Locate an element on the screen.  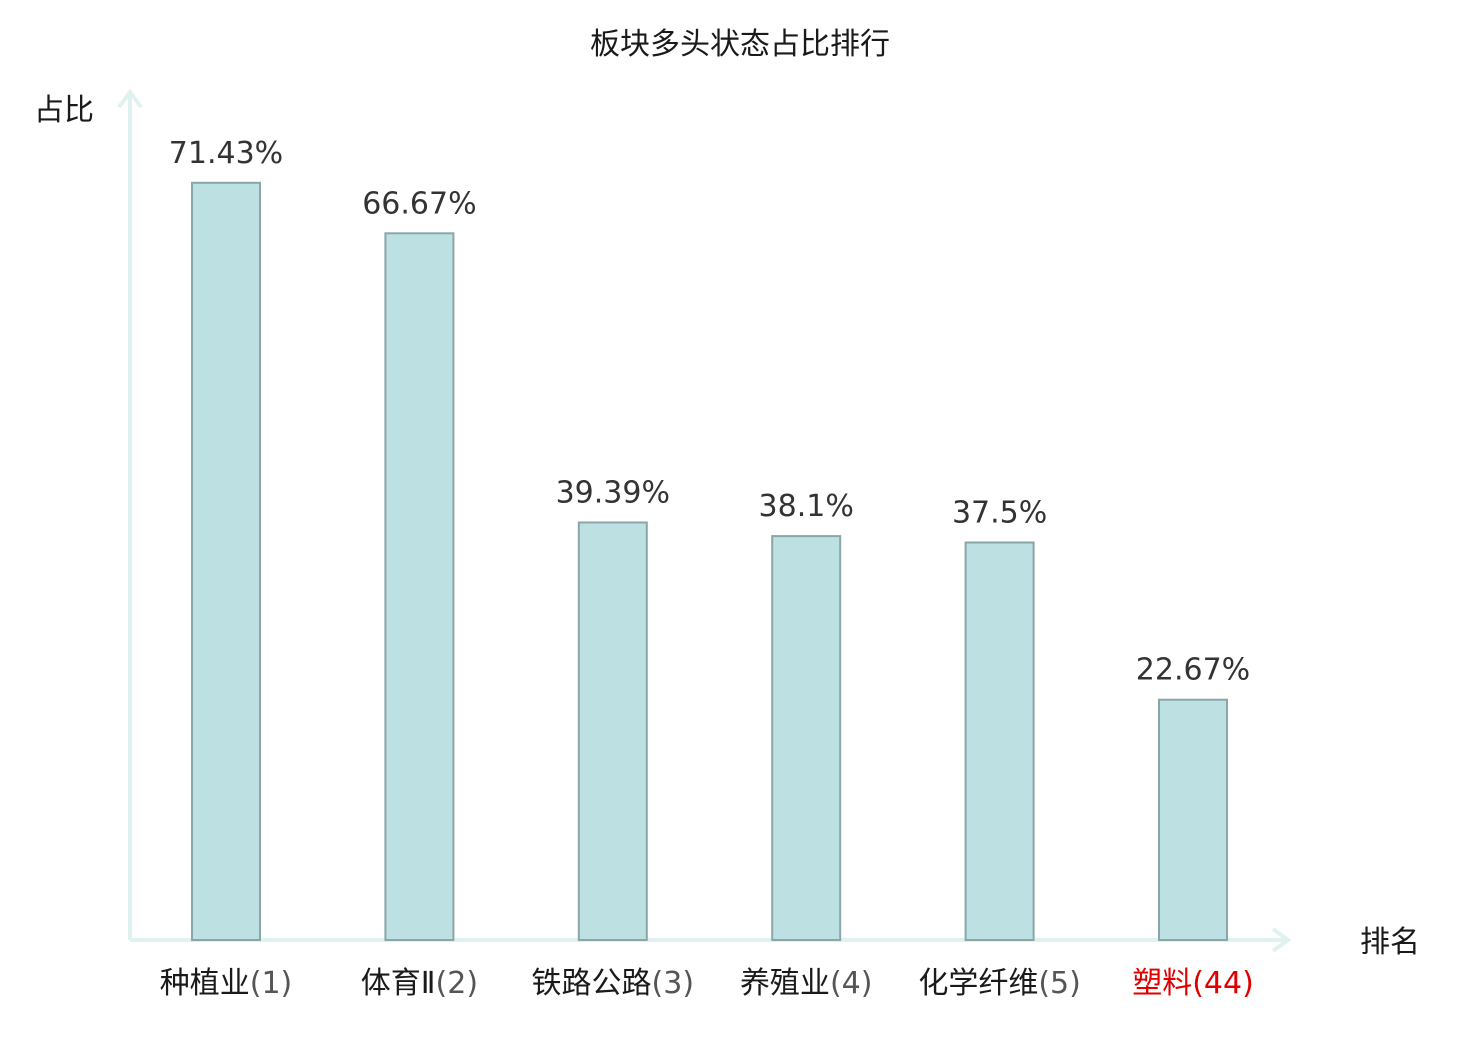
category-label: 化学纤维(5) is located at coordinates (999, 983).